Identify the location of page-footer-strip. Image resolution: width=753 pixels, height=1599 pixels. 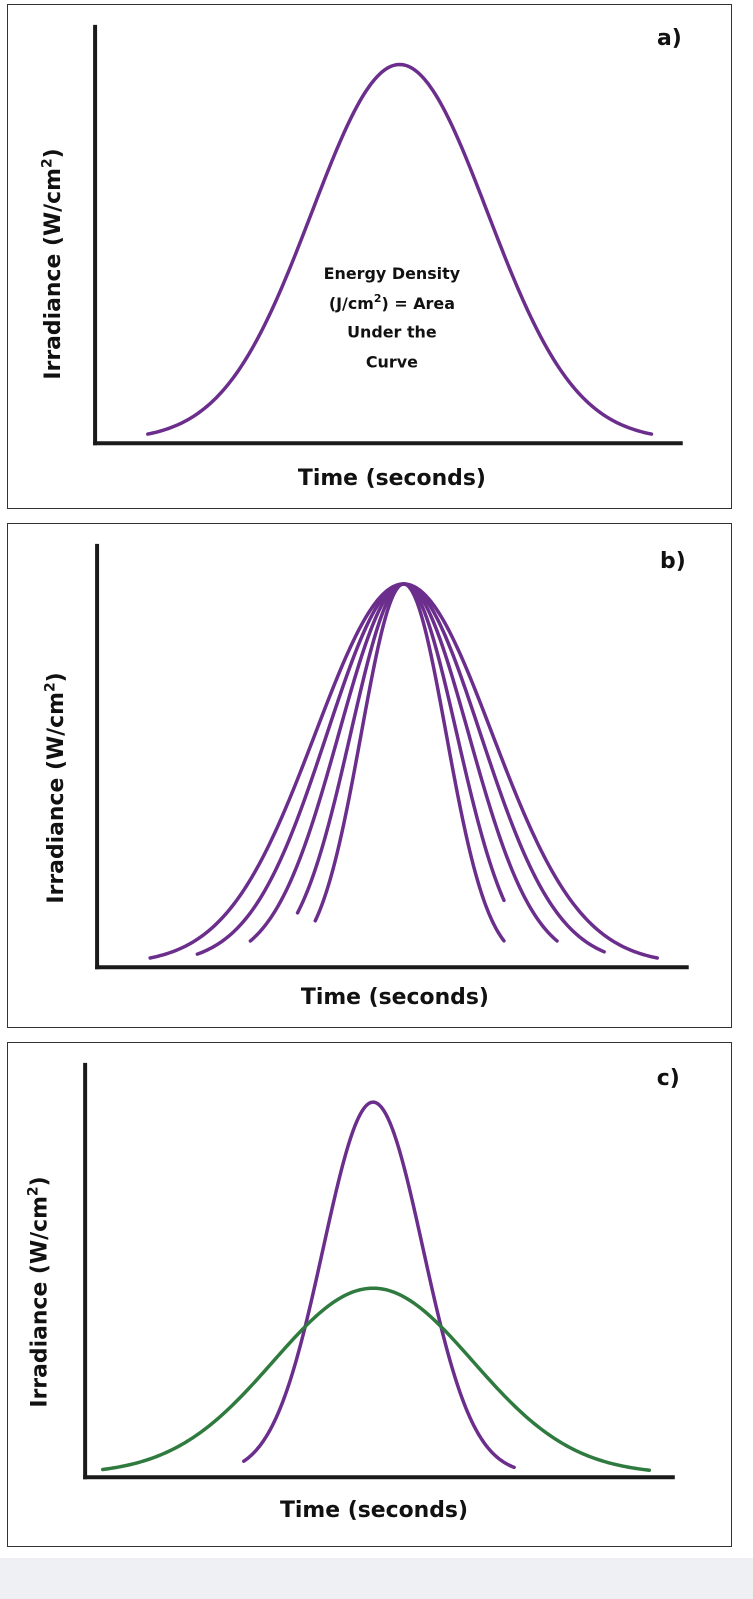
(376, 1578).